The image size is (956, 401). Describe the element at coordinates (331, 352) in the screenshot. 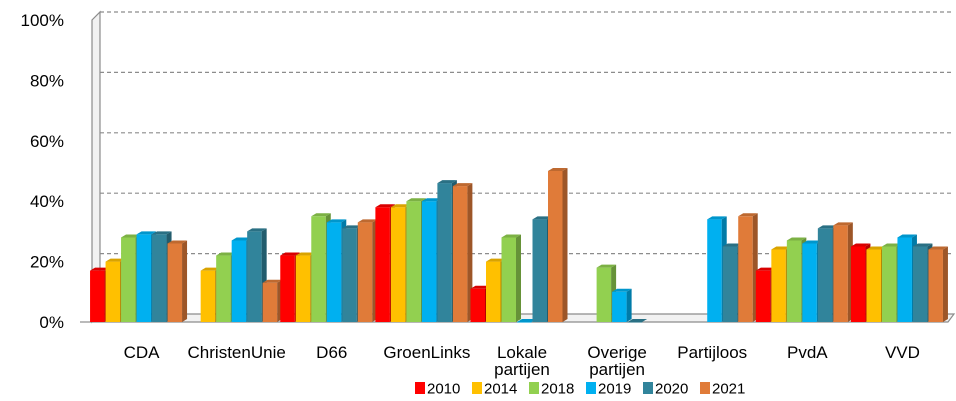

I see `x-category-label: D66` at that location.